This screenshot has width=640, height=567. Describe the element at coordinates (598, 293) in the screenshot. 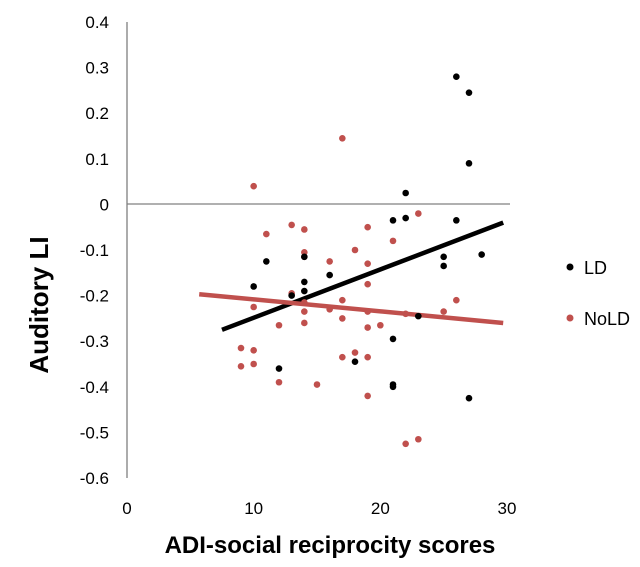

I see `legend: LD NoLD` at that location.